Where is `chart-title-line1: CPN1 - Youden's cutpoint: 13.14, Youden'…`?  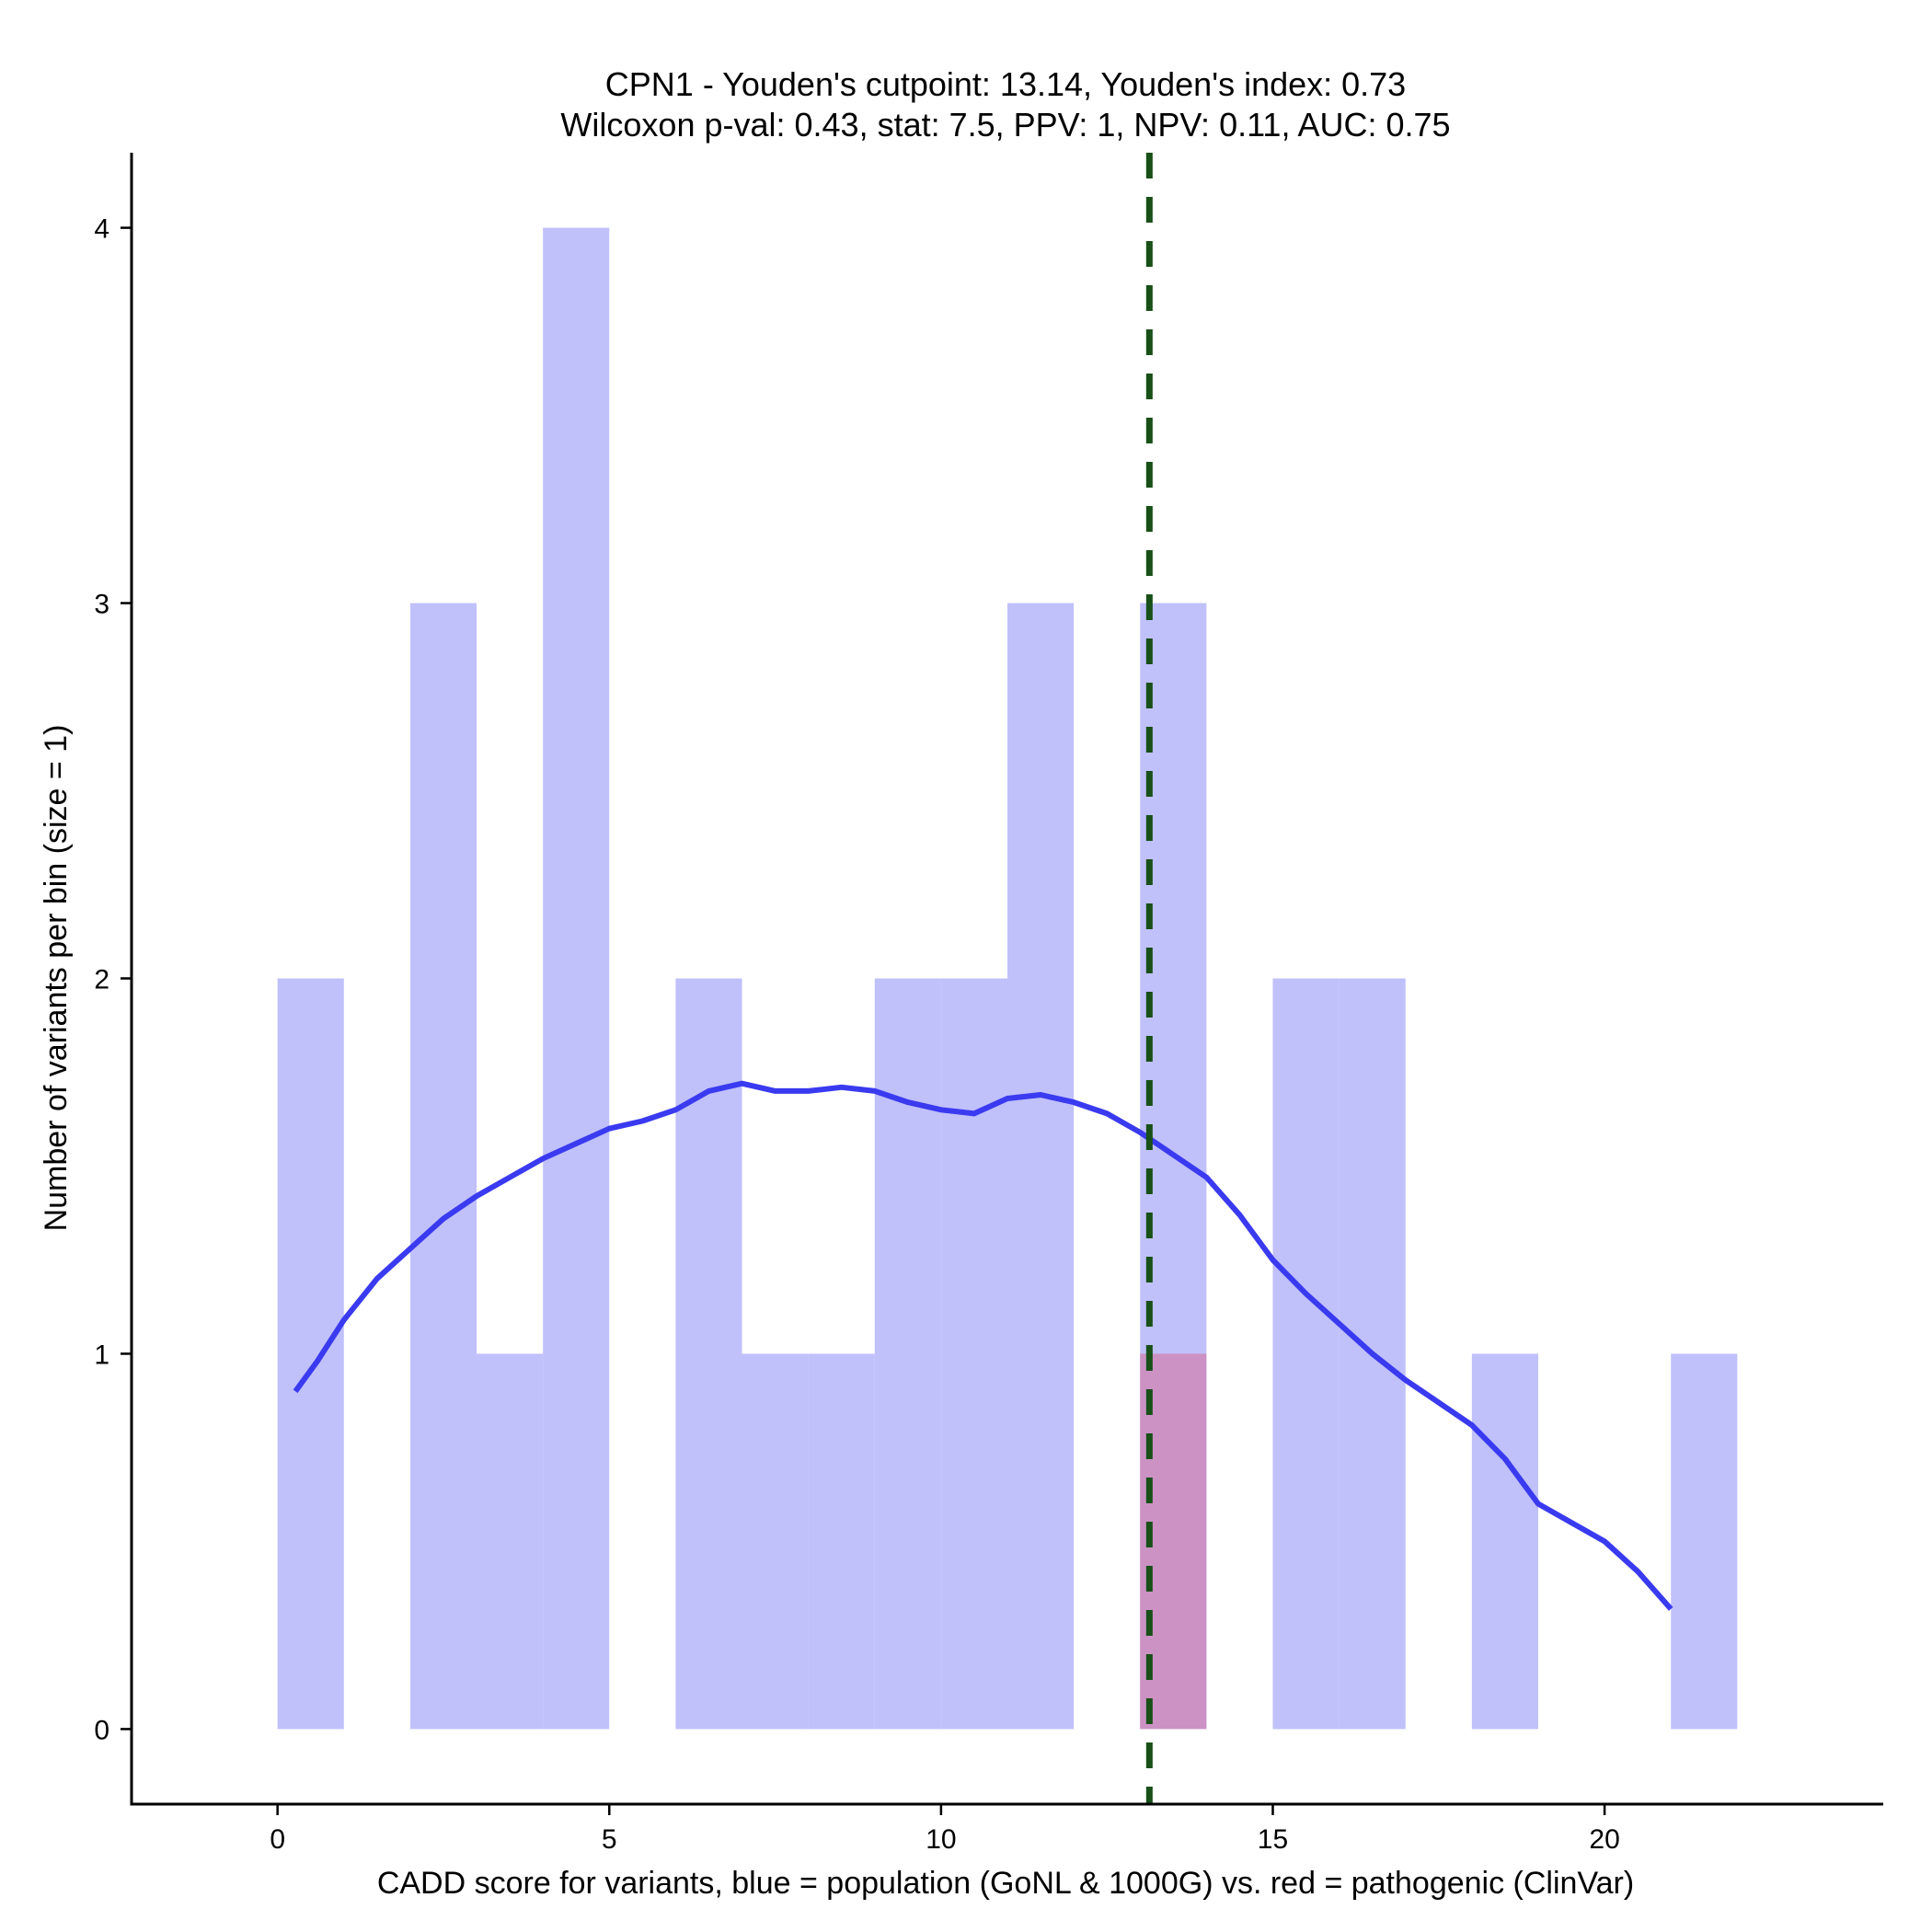
chart-title-line1: CPN1 - Youden's cutpoint: 13.14, Youden'… is located at coordinates (1005, 84).